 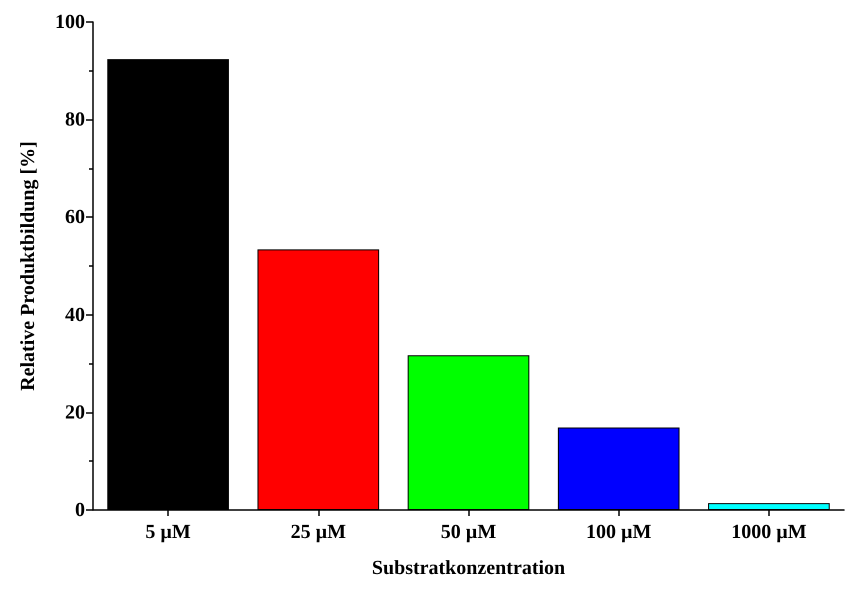 What do you see at coordinates (619, 532) in the screenshot?
I see `x-tick-label: 100 µM` at bounding box center [619, 532].